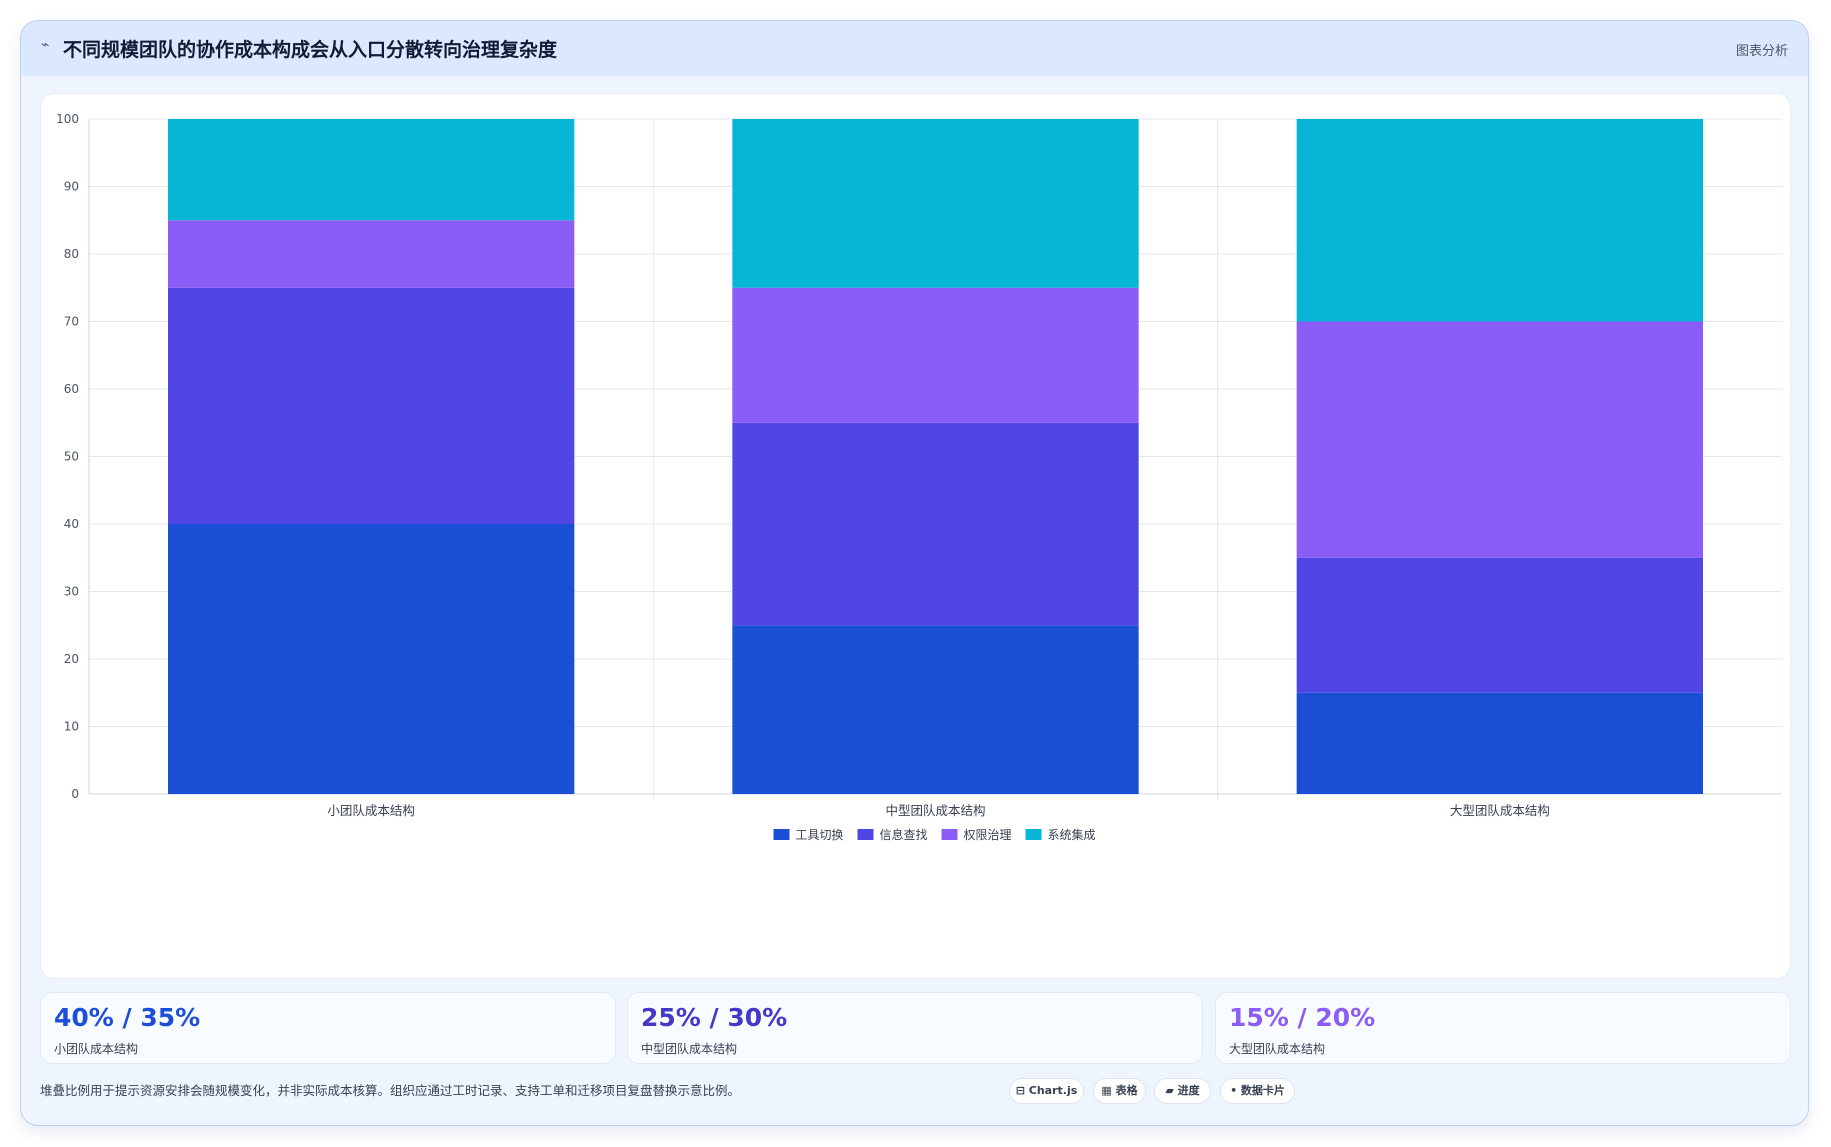  I want to click on legend-label: 系统集成, so click(1072, 834).